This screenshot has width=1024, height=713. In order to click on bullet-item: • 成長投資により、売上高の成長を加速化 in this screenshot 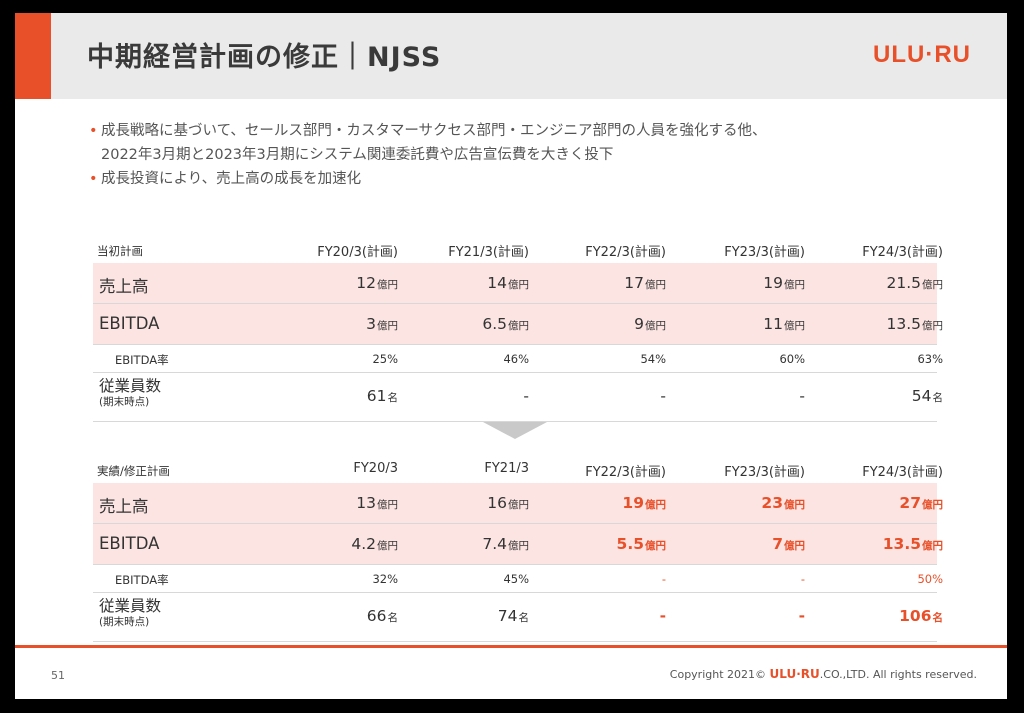, I will do `click(225, 179)`.